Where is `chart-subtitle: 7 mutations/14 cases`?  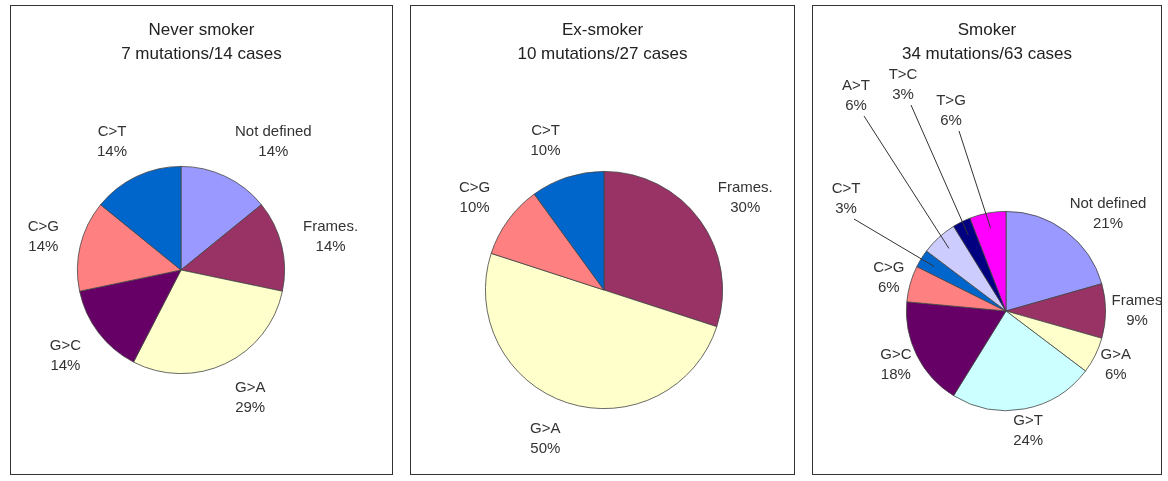 chart-subtitle: 7 mutations/14 cases is located at coordinates (201, 53).